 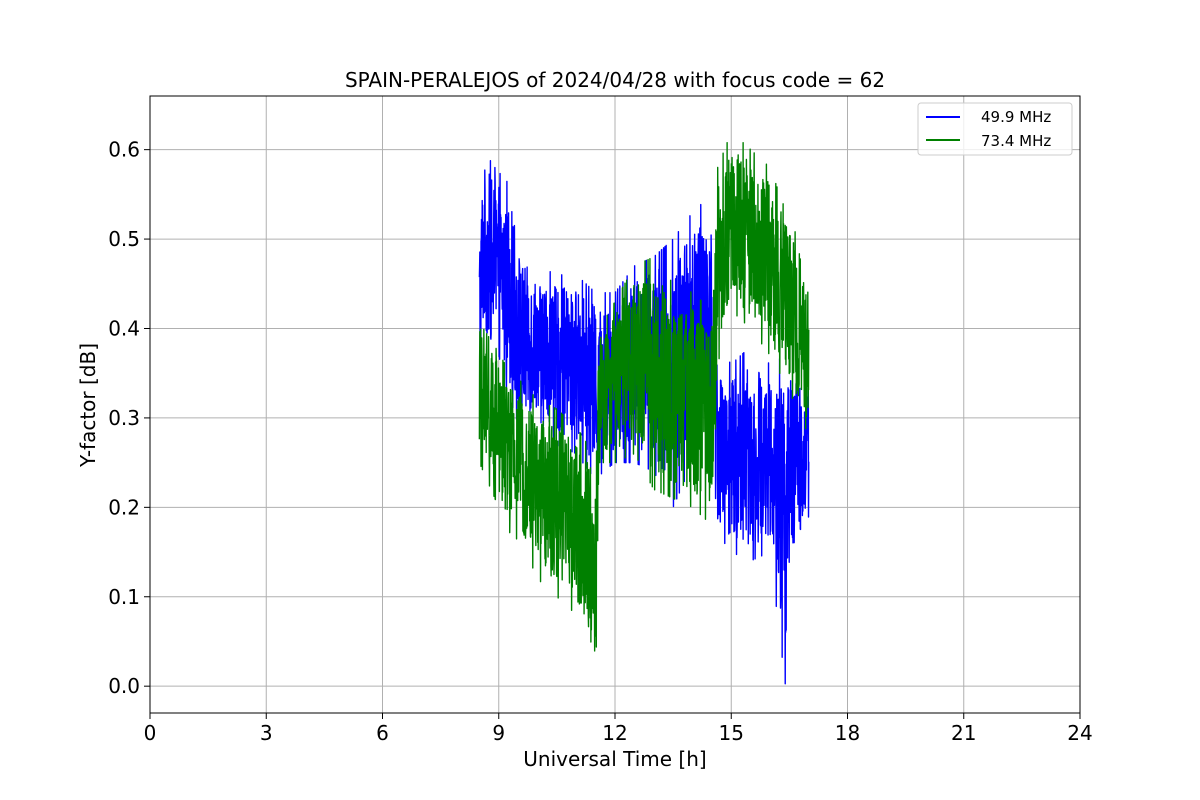 I want to click on x-tick-label: 12, so click(x=614, y=733).